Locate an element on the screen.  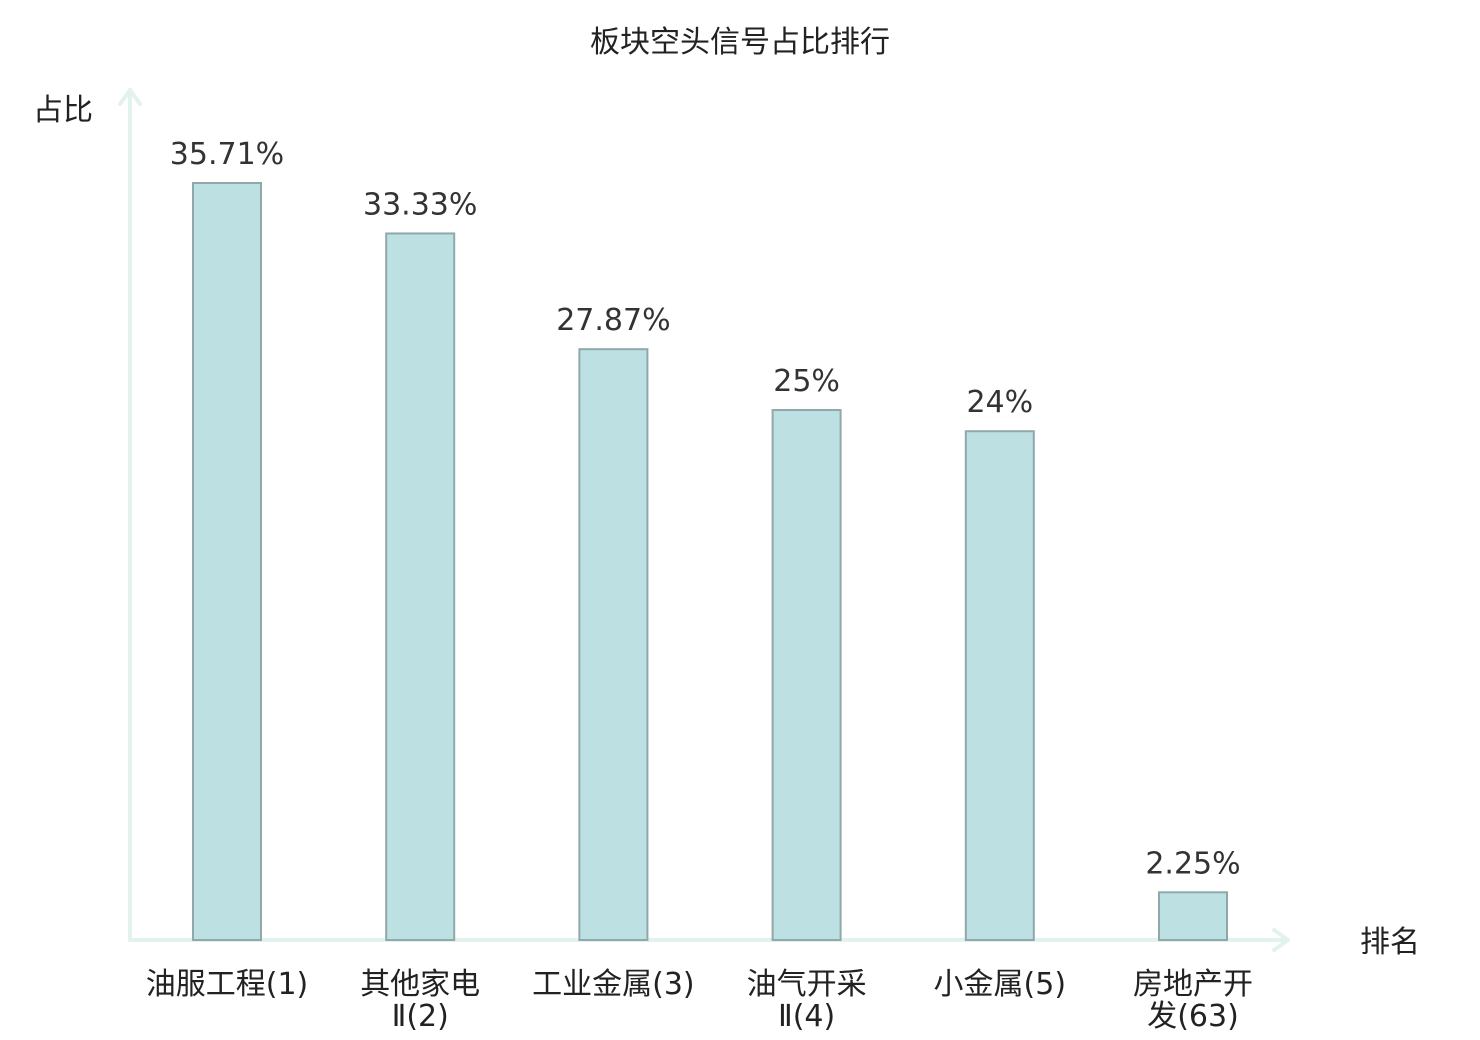
x-tick-label: 工业金属(3) is located at coordinates (613, 984).